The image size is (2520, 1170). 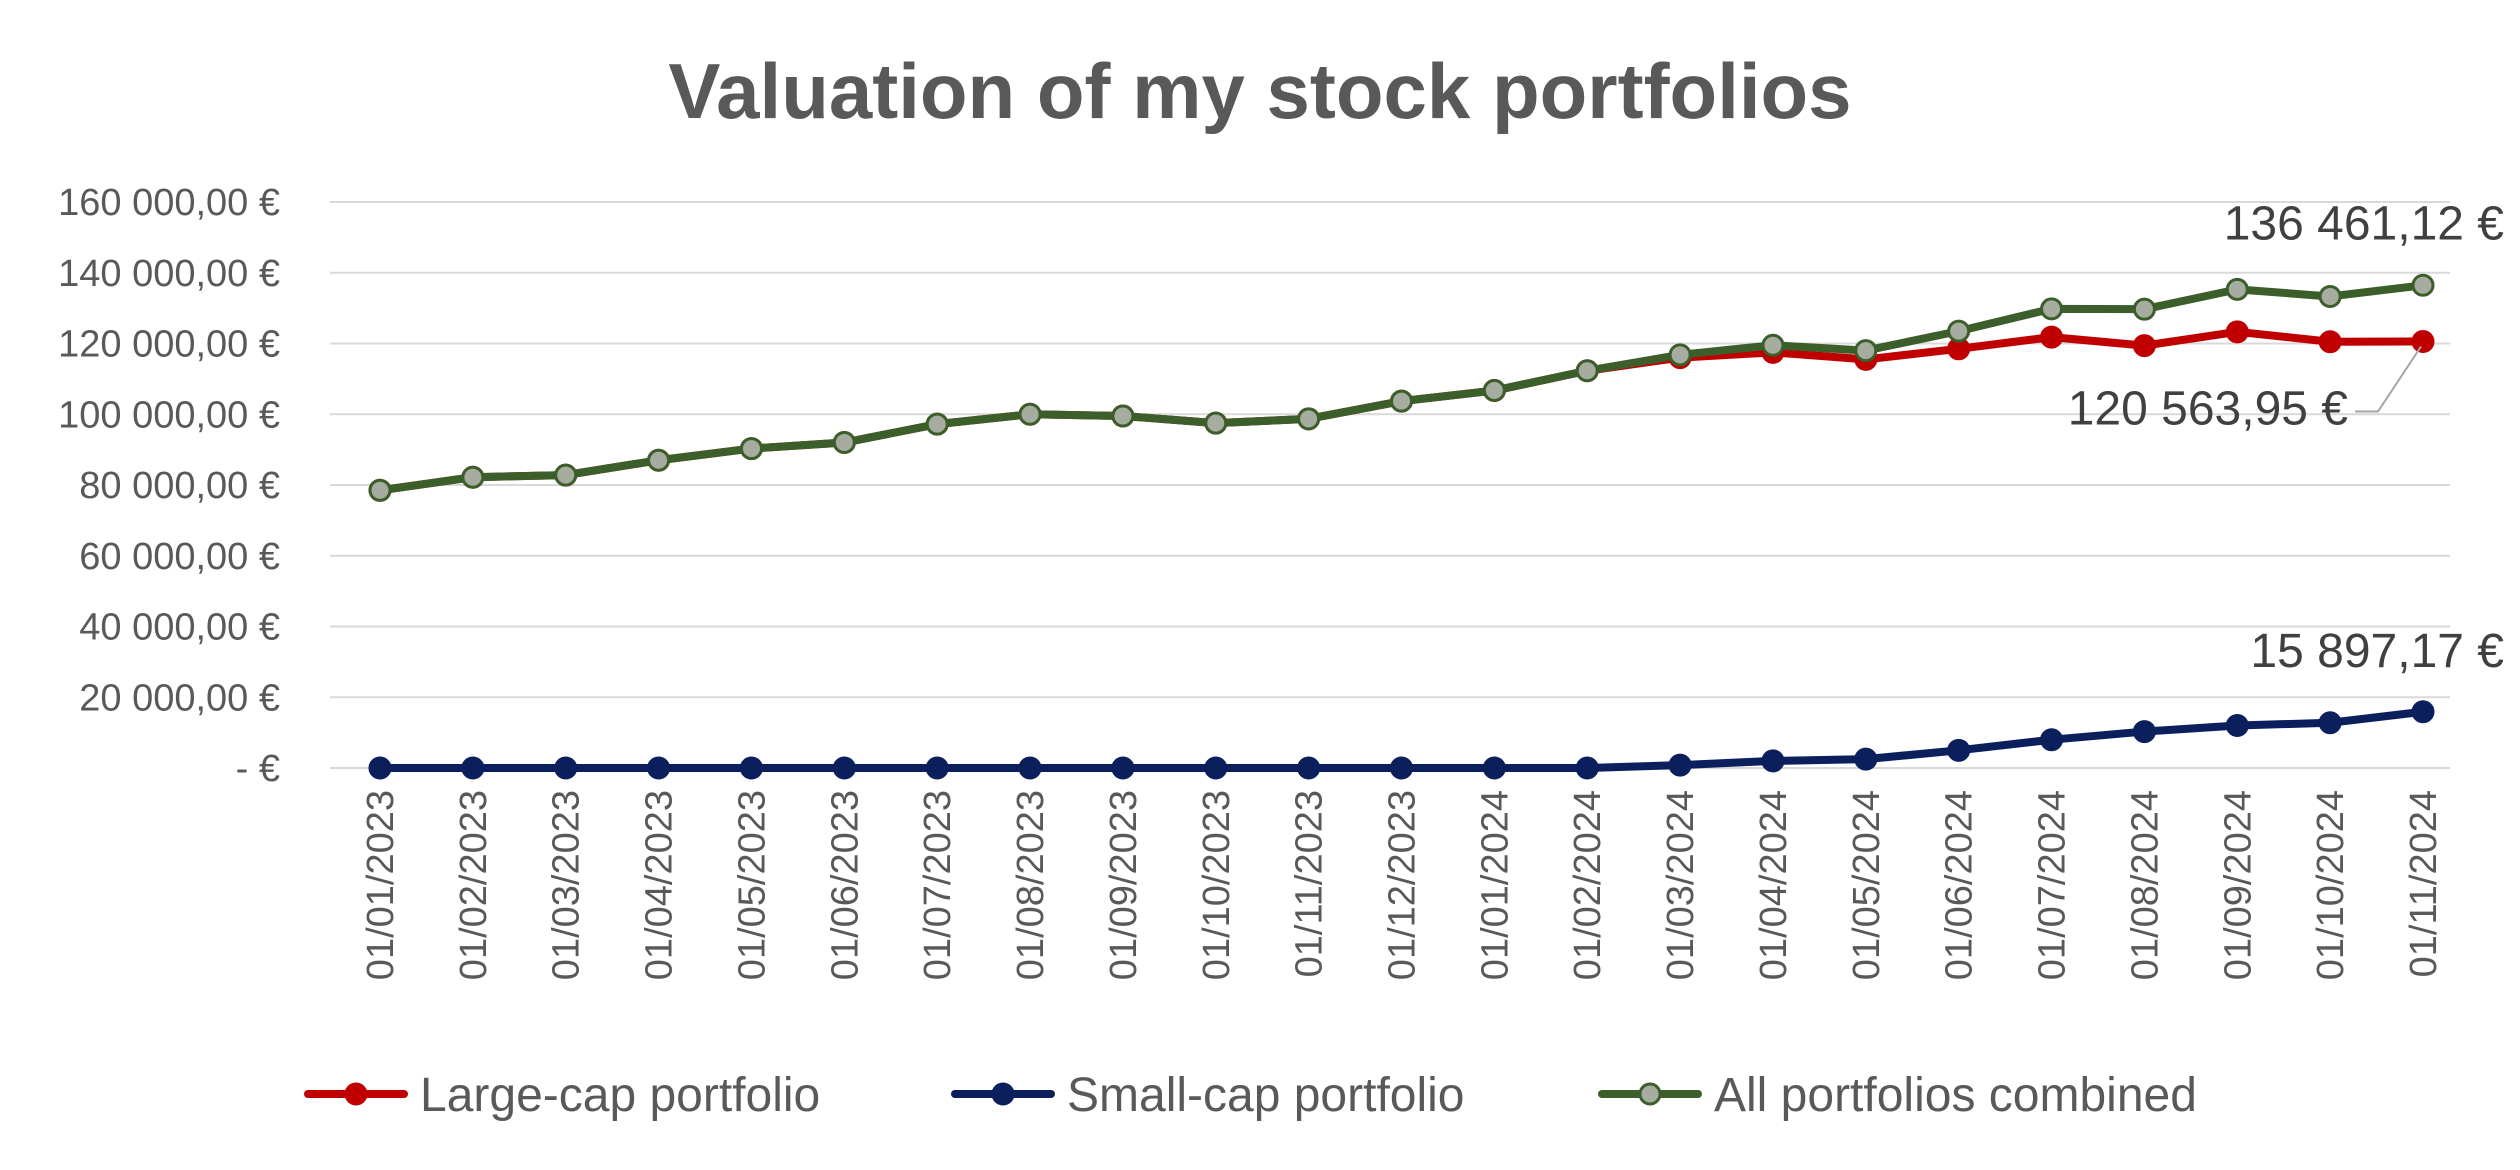 What do you see at coordinates (2331, 885) in the screenshot?
I see `x-tick-label: 01/10/2024` at bounding box center [2331, 885].